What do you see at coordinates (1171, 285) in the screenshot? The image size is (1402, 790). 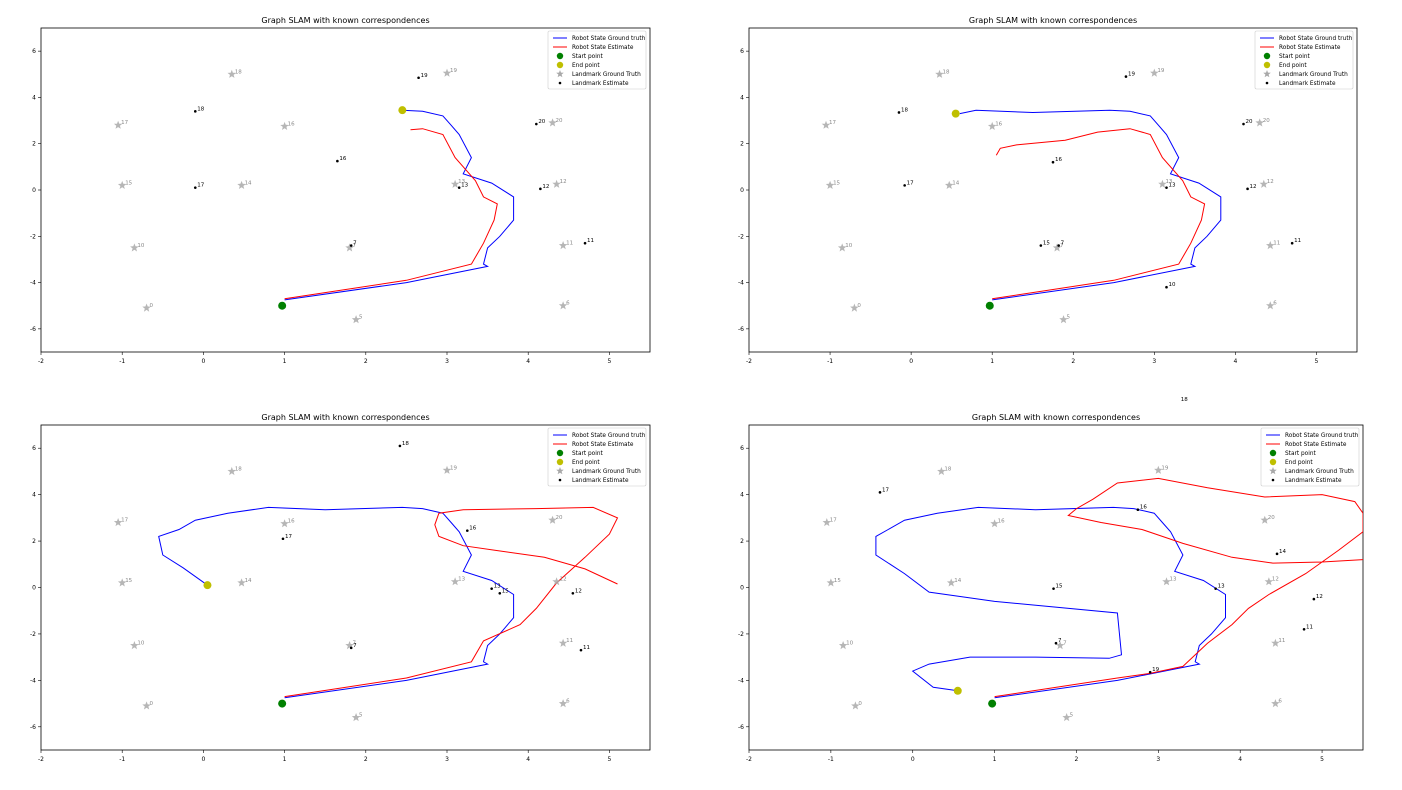 I see `landmark-estimate-label: 10` at bounding box center [1171, 285].